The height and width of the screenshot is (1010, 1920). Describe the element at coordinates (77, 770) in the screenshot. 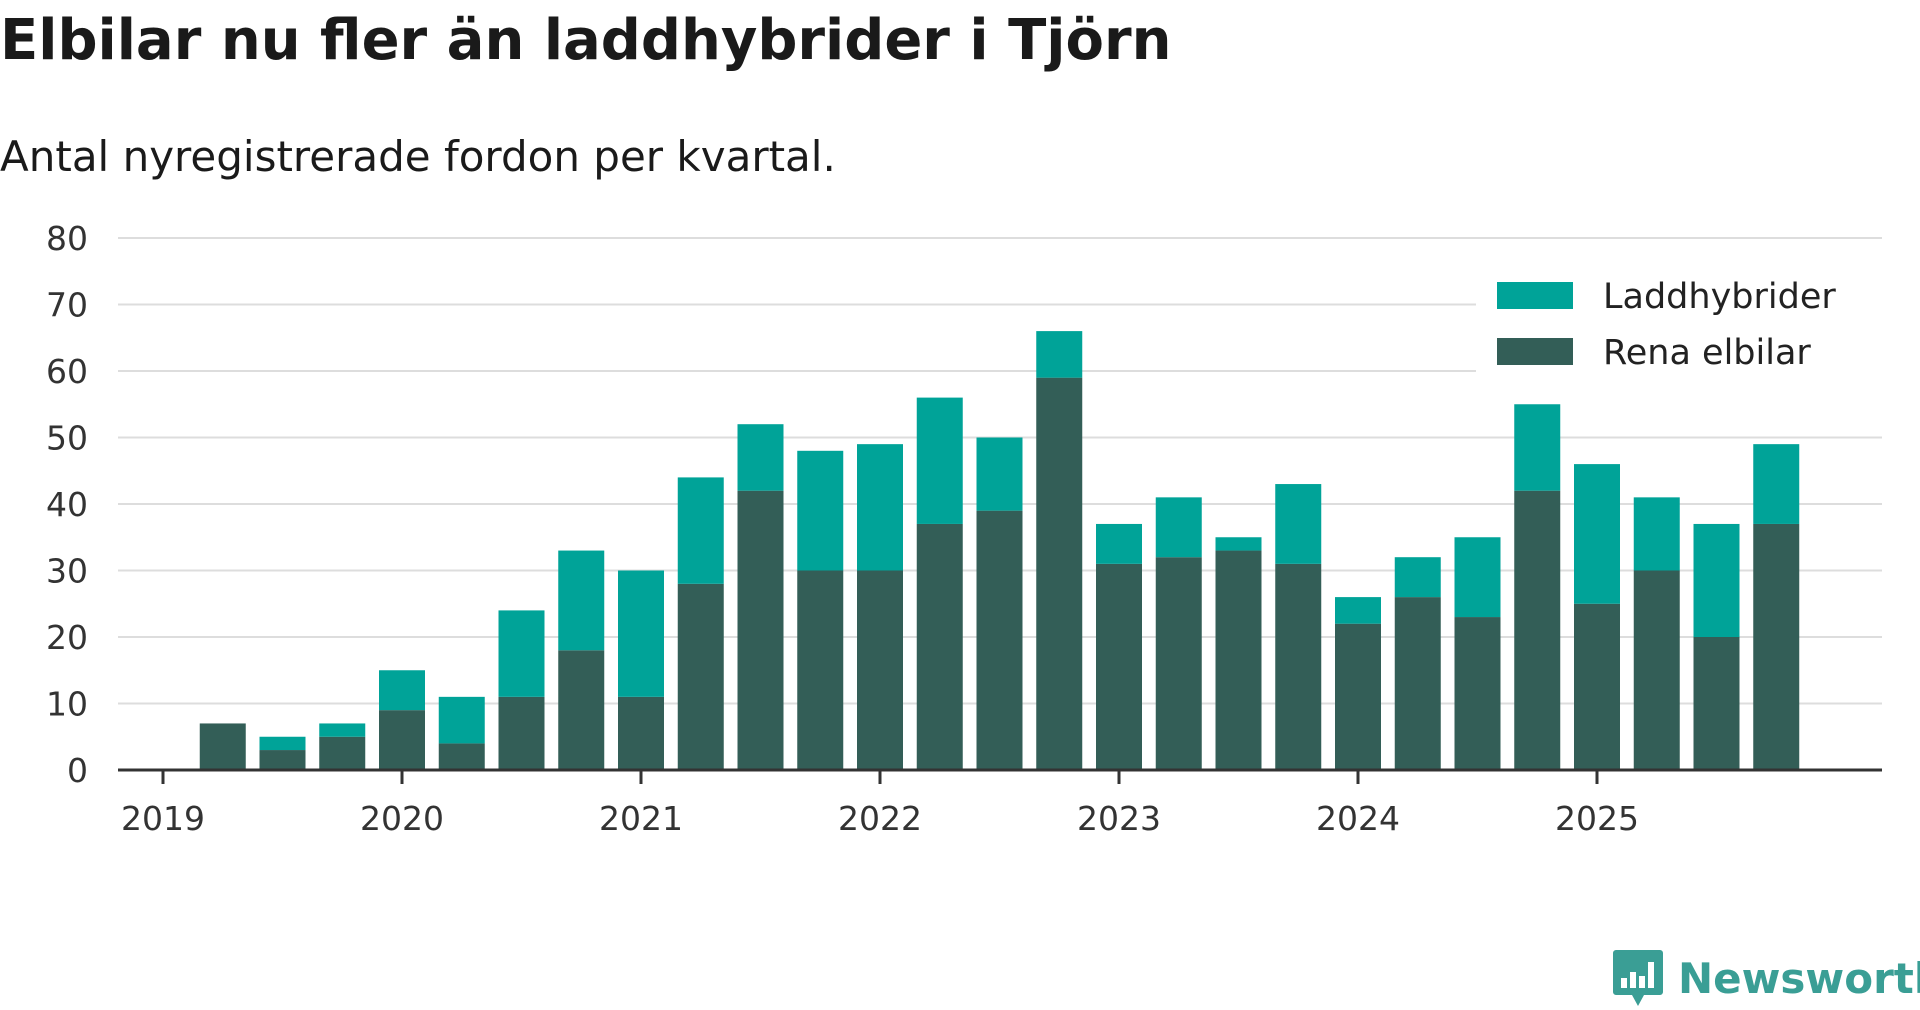

I see `y-tick-label: 0` at that location.